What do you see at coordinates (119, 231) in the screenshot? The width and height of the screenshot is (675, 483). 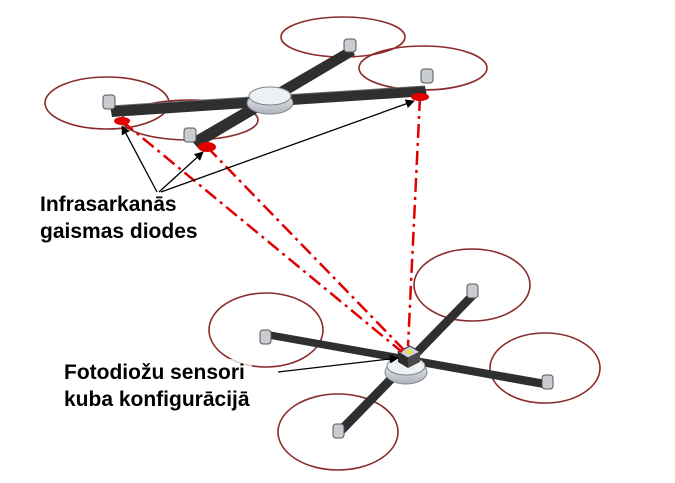 I see `infrared-leds-label-line2: gaismas diodes` at bounding box center [119, 231].